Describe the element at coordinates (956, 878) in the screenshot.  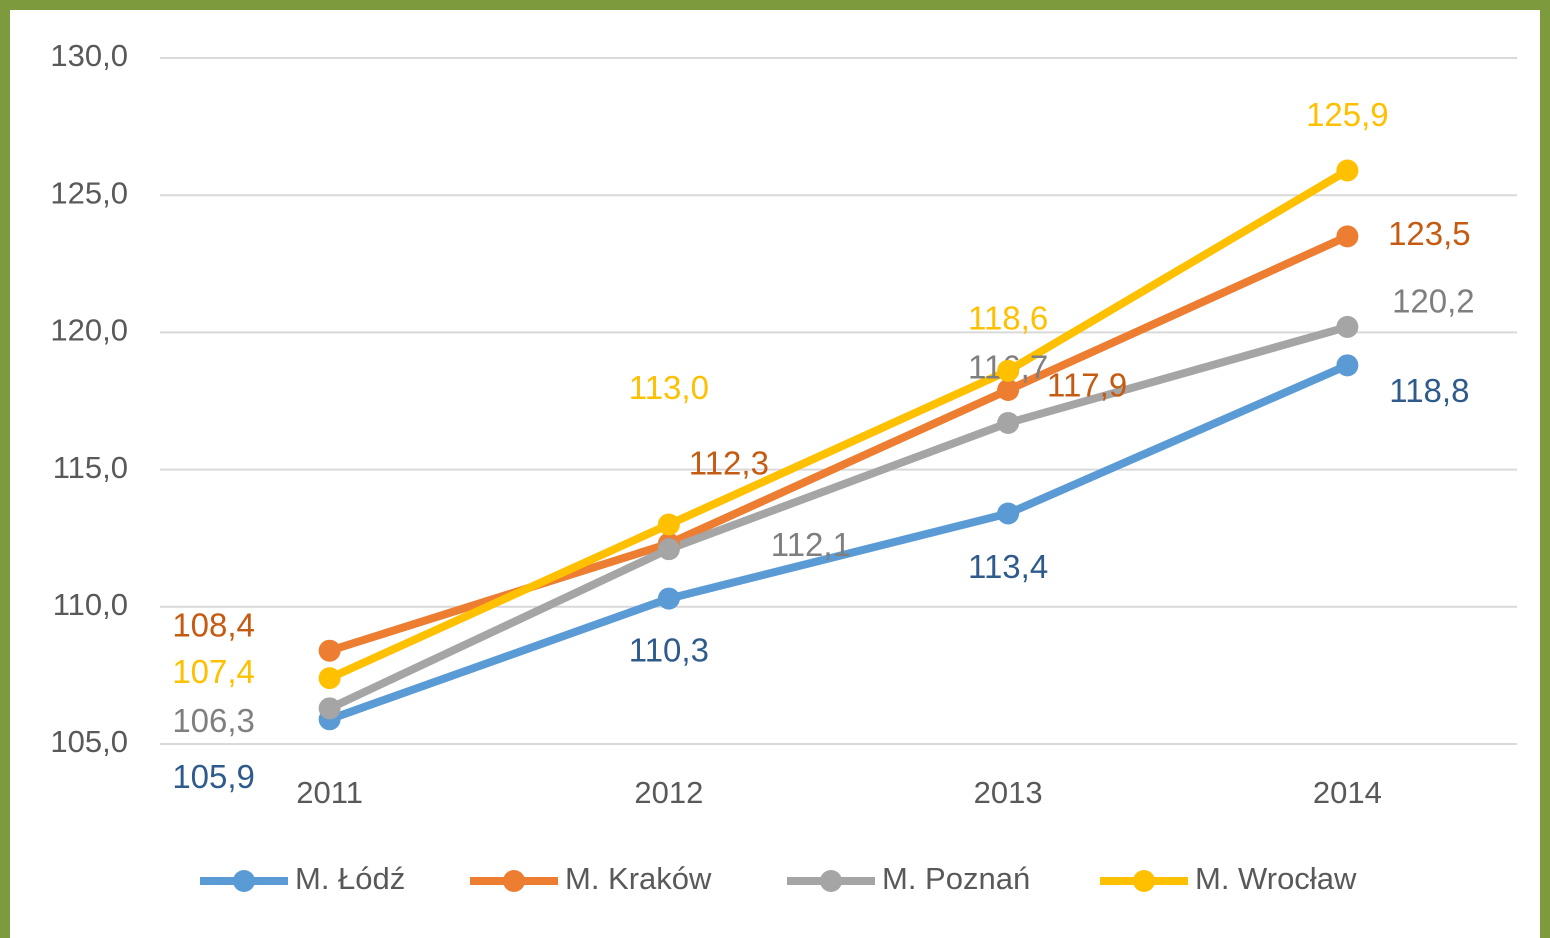
I see `legend-label: M. Poznań` at that location.